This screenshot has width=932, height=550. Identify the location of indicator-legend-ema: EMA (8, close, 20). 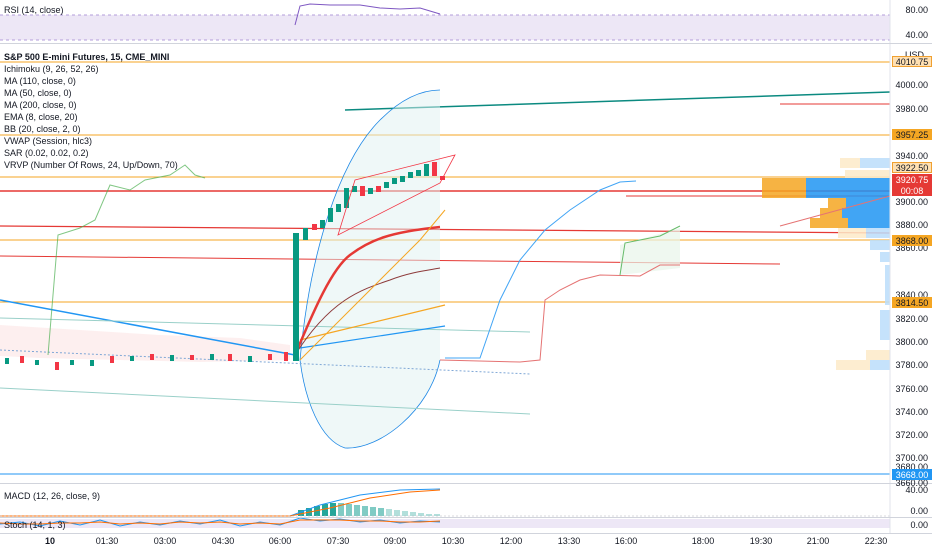
(41, 117).